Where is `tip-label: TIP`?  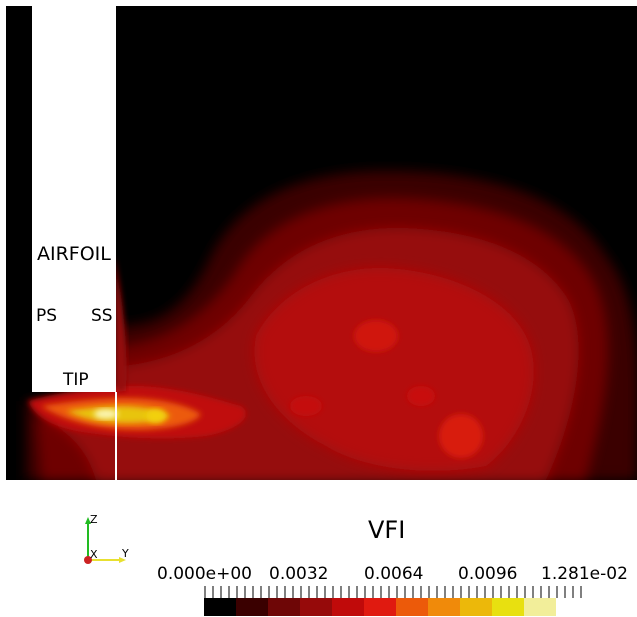 tip-label: TIP is located at coordinates (76, 380).